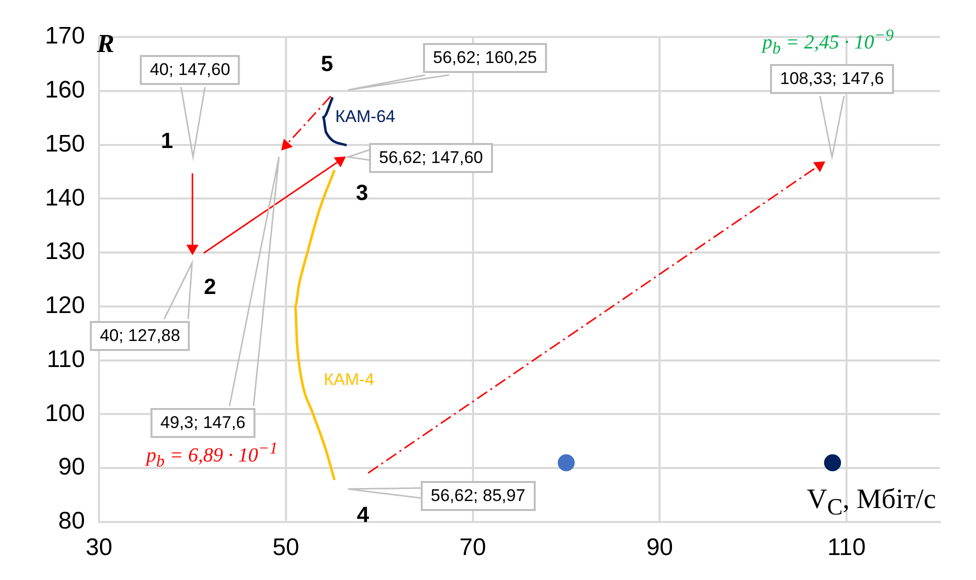  Describe the element at coordinates (832, 79) in the screenshot. I see `annotation: 108,33; 147,6` at that location.